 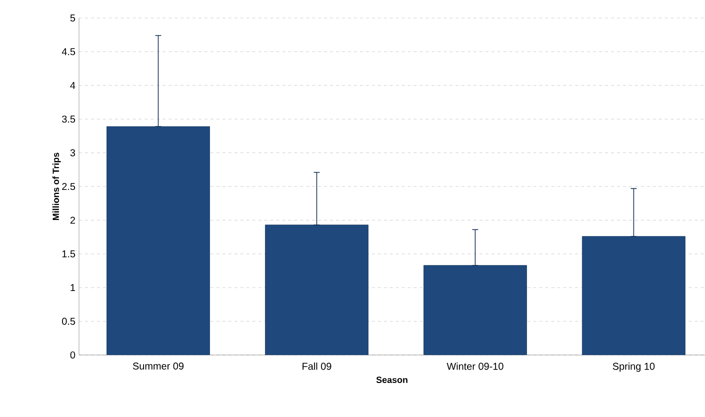 What do you see at coordinates (69, 119) in the screenshot?
I see `y-tick-label: 3.5` at bounding box center [69, 119].